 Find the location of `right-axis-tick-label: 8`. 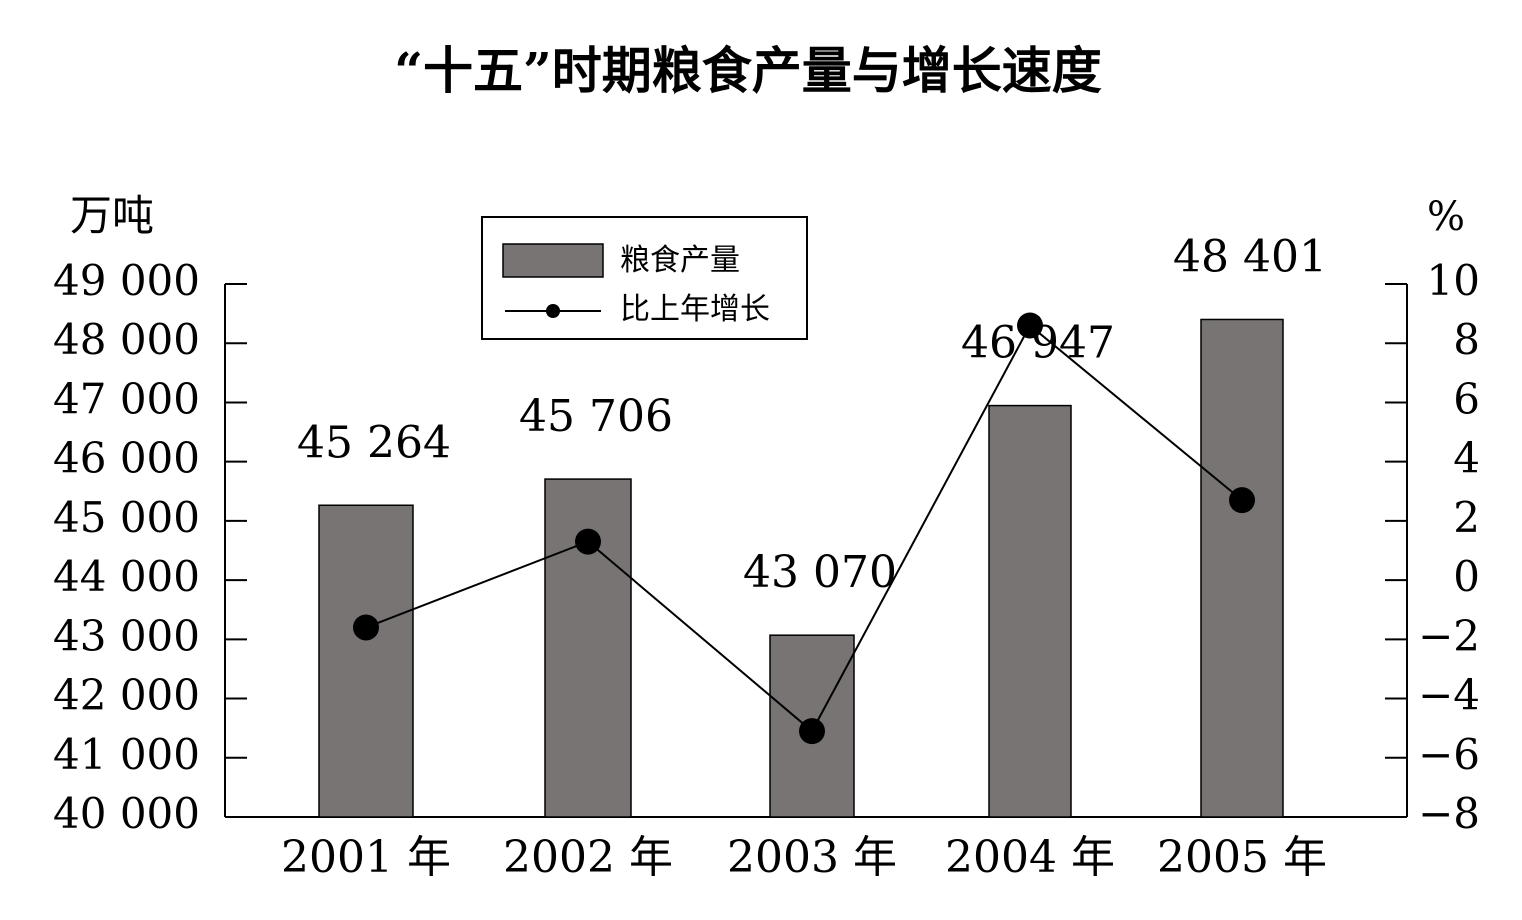

right-axis-tick-label: 8 is located at coordinates (1466, 339).